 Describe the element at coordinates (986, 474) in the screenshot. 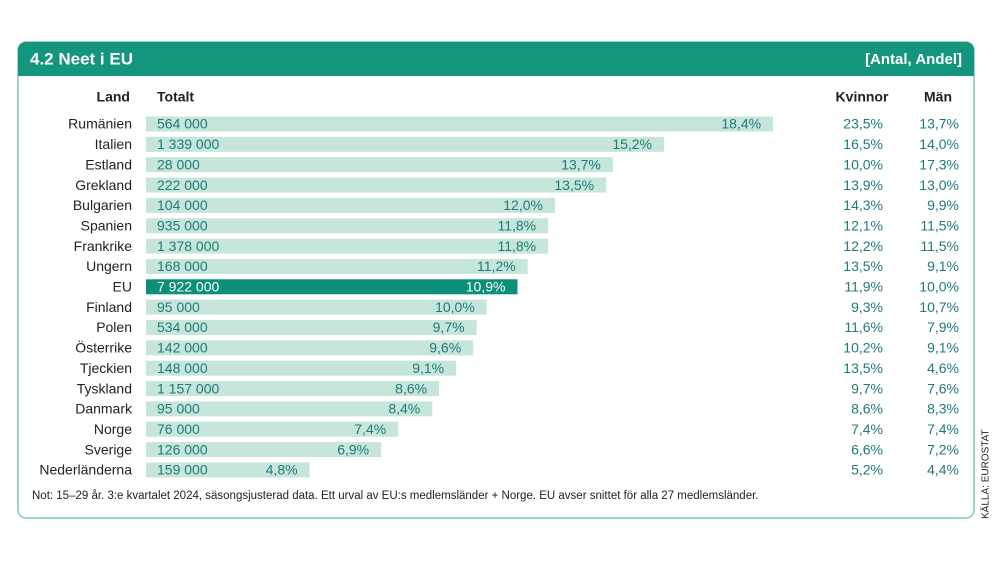

I see `source: KÄLLA: EUROSTAT` at that location.